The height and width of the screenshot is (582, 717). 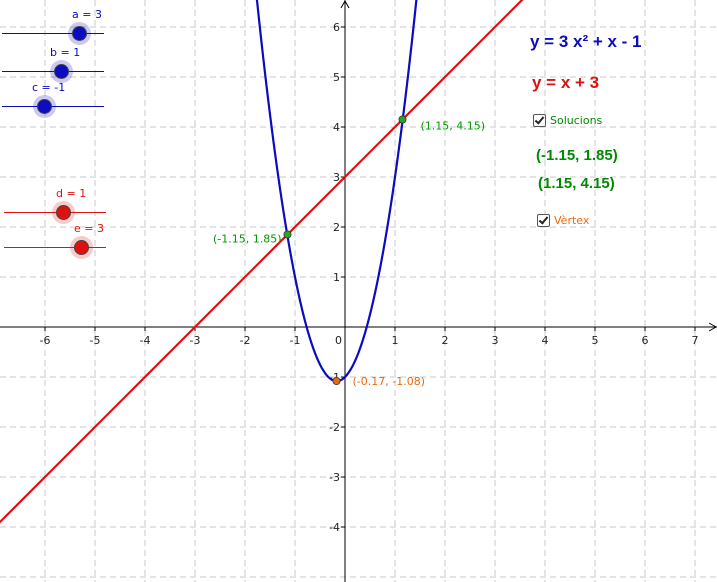 What do you see at coordinates (287, 234) in the screenshot?
I see `intersection-point-left` at bounding box center [287, 234].